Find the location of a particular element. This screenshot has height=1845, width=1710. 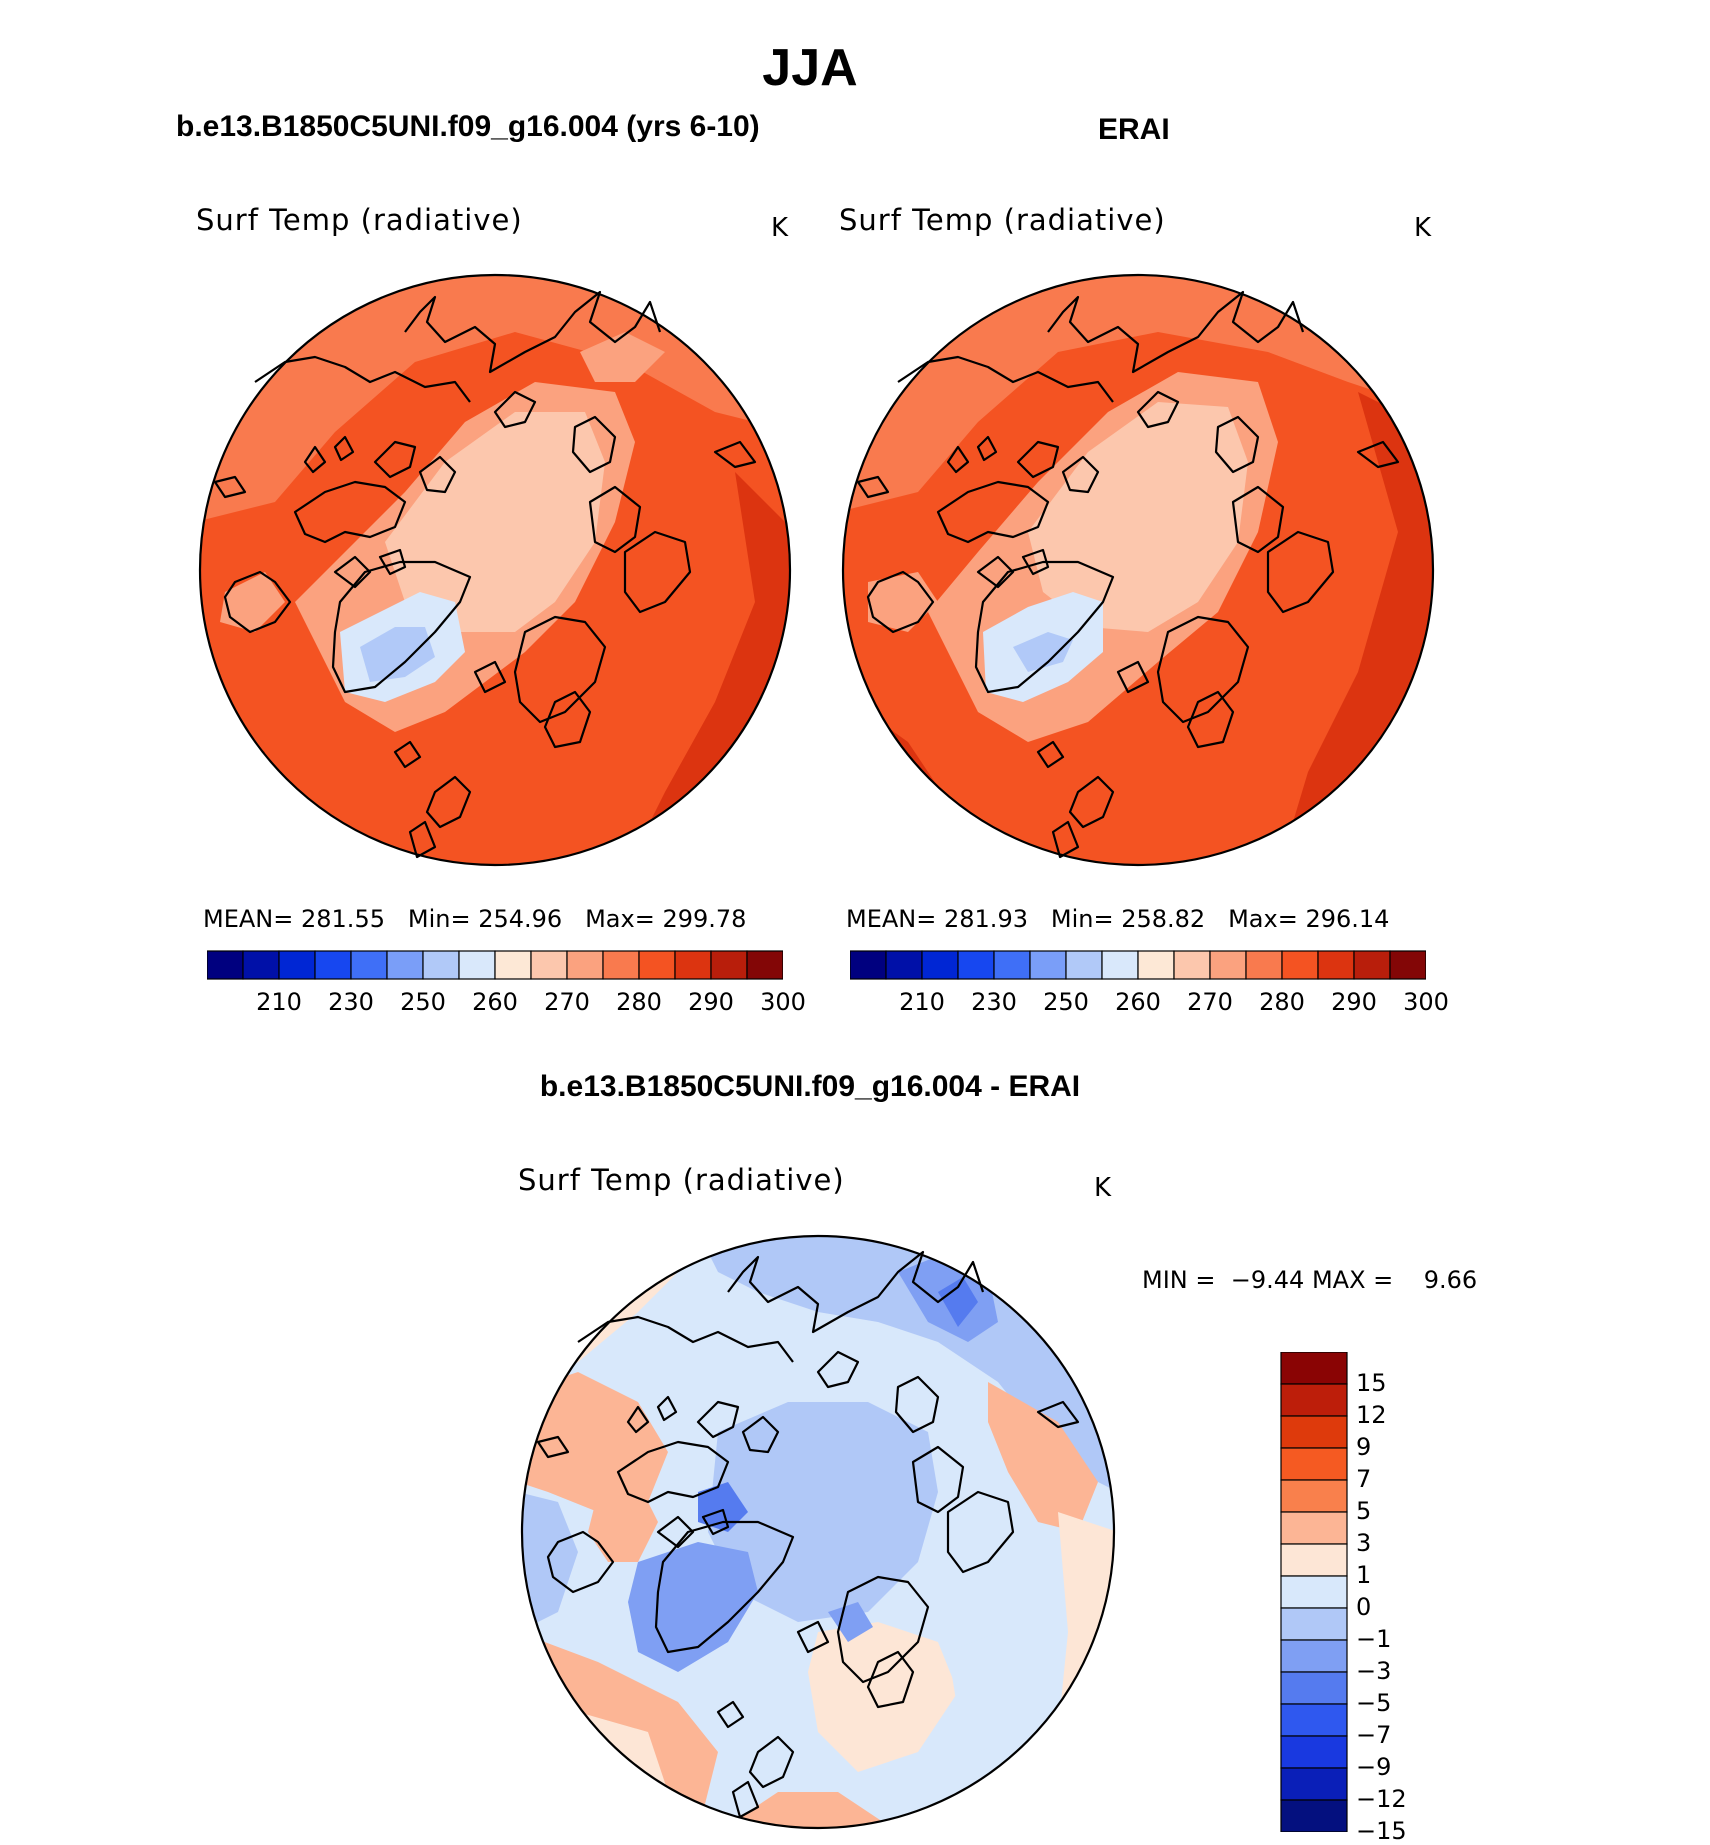

model-colorbar is located at coordinates (495, 965).